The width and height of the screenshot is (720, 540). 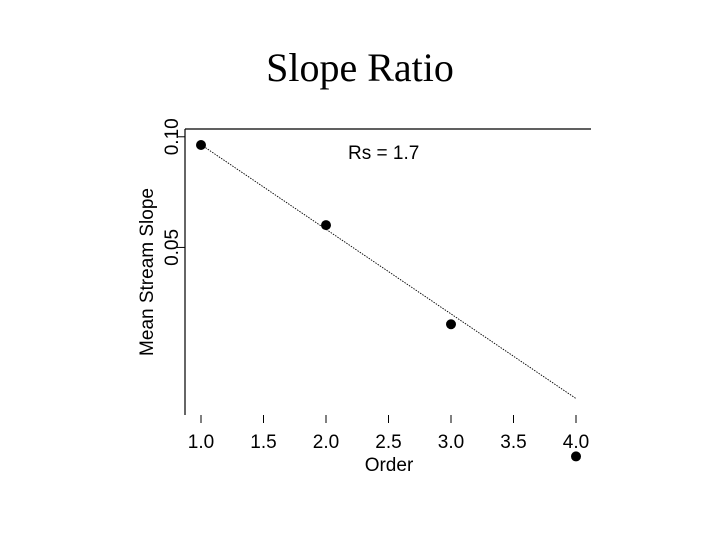 I want to click on annotation-text: Rs = 1.7, so click(x=383, y=153).